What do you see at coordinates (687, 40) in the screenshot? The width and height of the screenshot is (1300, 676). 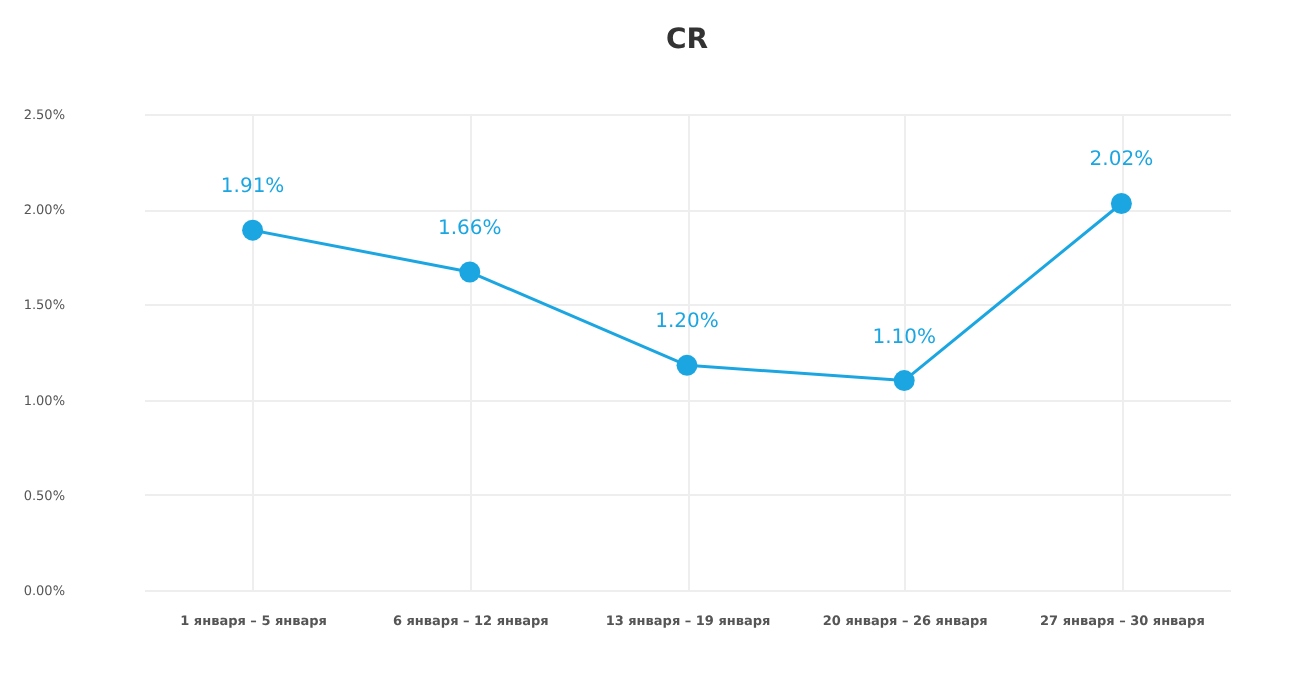 I see `chart-title: CR` at bounding box center [687, 40].